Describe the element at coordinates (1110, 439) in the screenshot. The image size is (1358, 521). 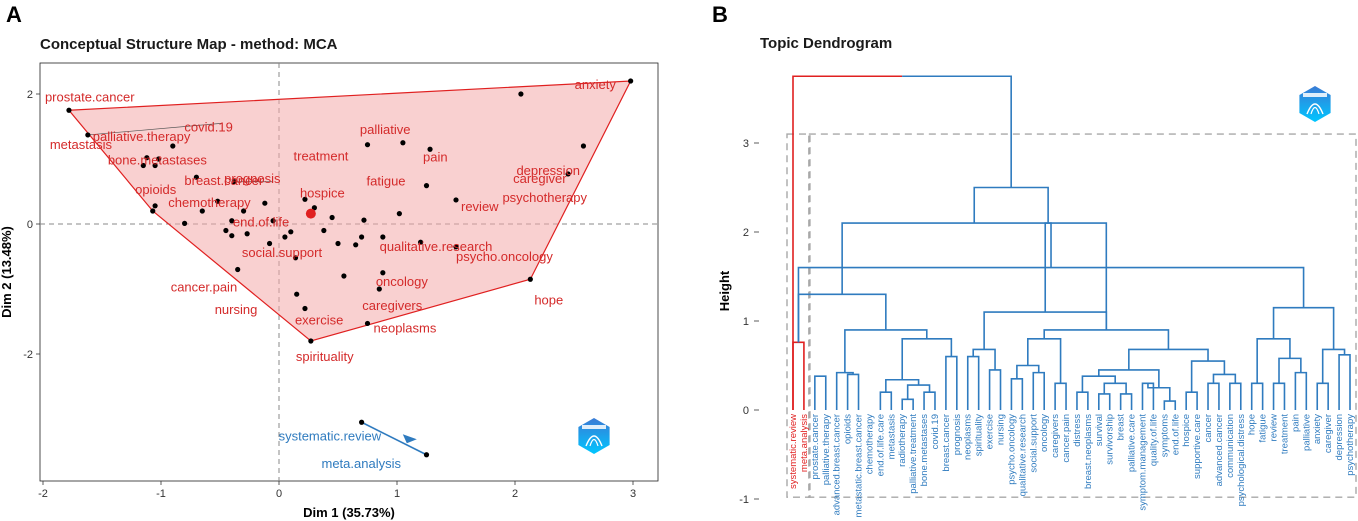
I see `dendrogram-leaf-label: survivorship` at that location.